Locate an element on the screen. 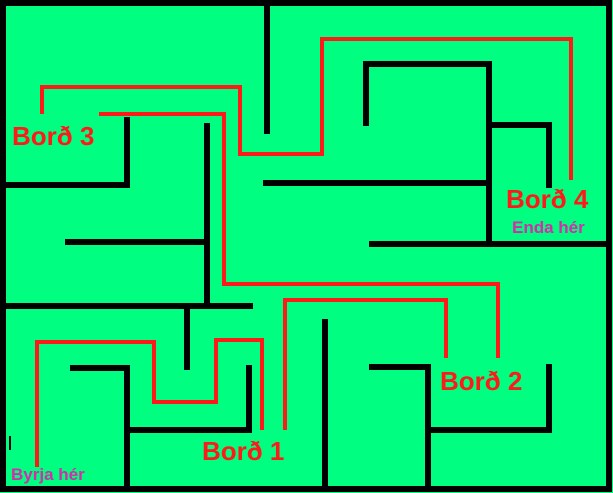 Image resolution: width=613 pixels, height=493 pixels. start-label: Byrja hér is located at coordinates (48, 474).